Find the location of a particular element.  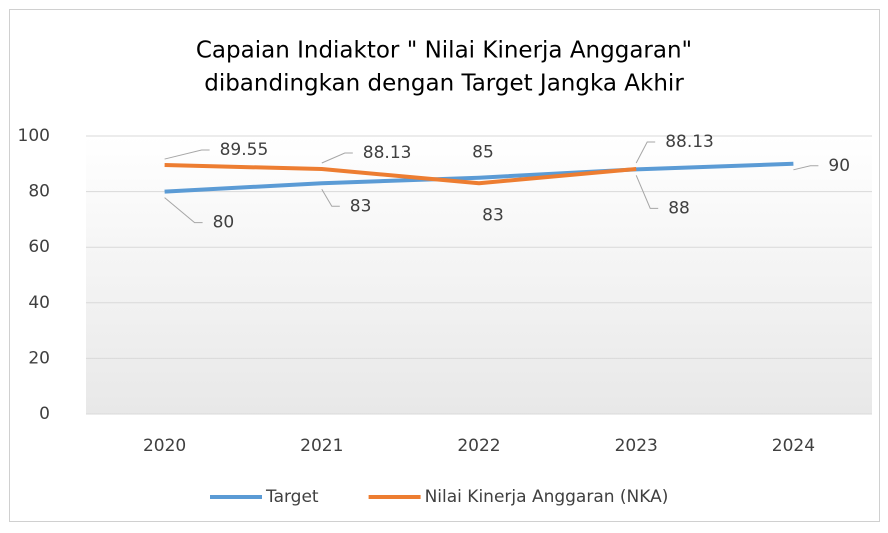

y-tick-label: 20 is located at coordinates (39, 358).